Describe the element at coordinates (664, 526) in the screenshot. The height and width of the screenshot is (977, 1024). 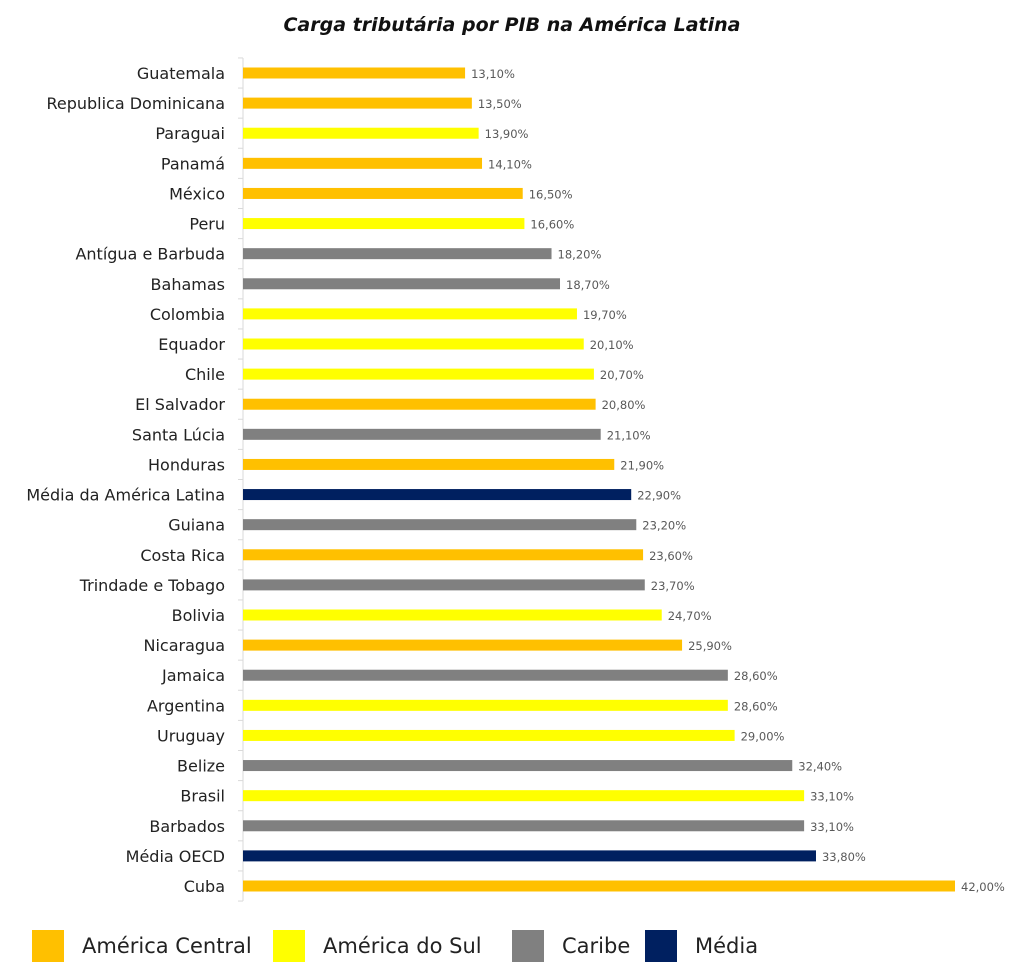
I see `data-label: 23,20%` at that location.